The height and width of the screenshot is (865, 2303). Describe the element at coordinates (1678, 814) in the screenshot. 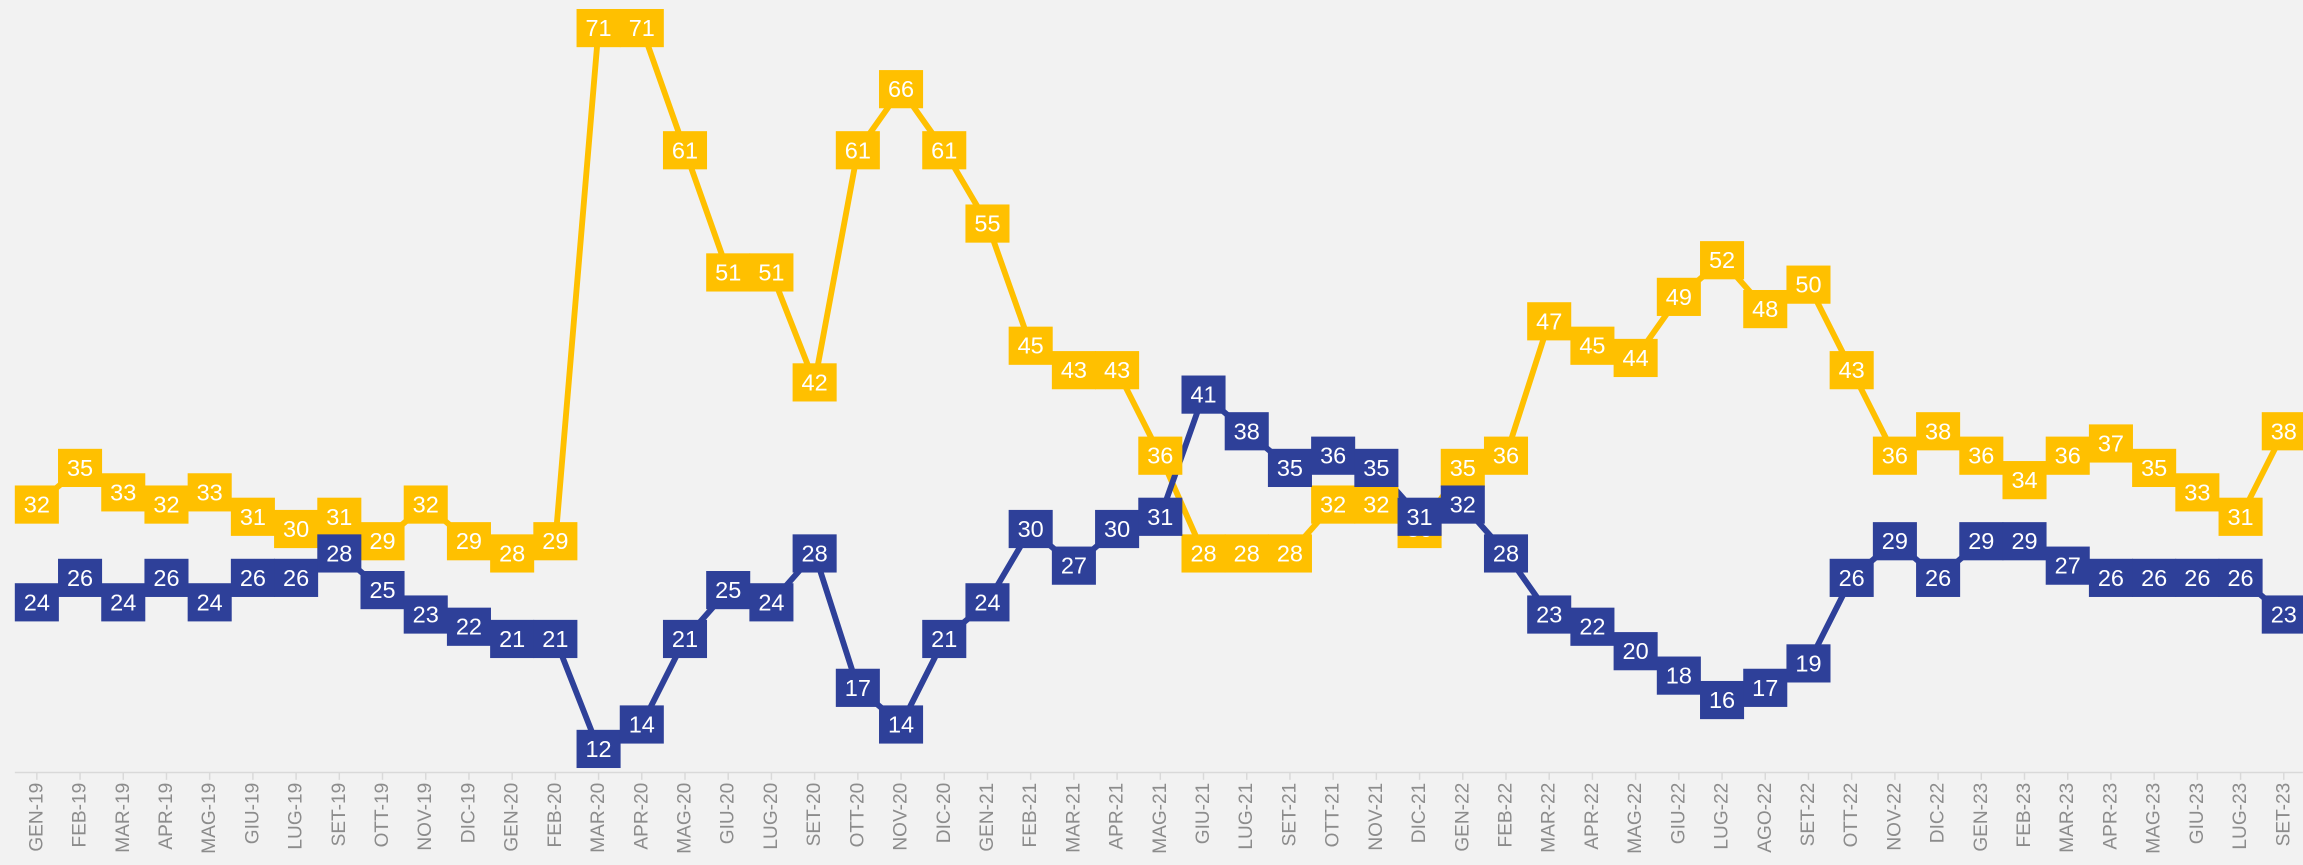

I see `x-tick-label: GIU-22` at that location.